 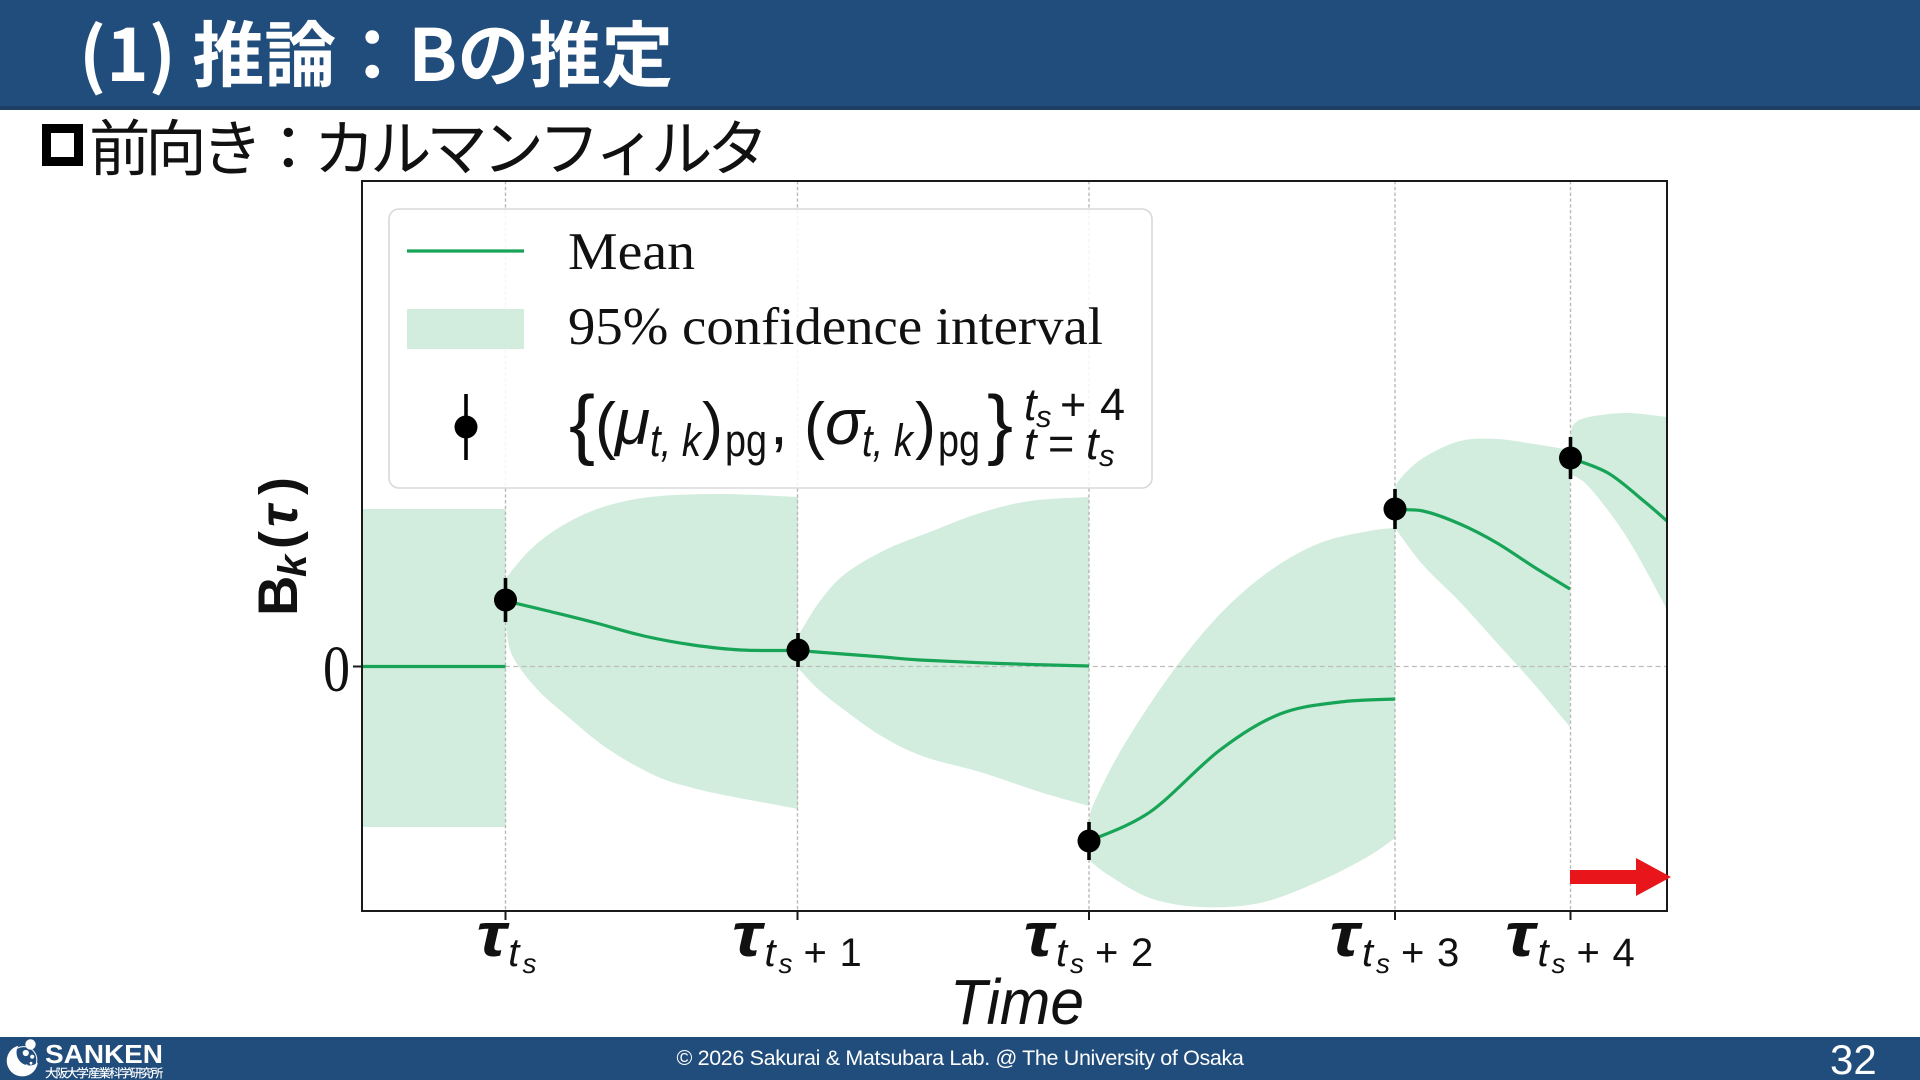 I want to click on svg-text: 1, so click(x=851, y=953).